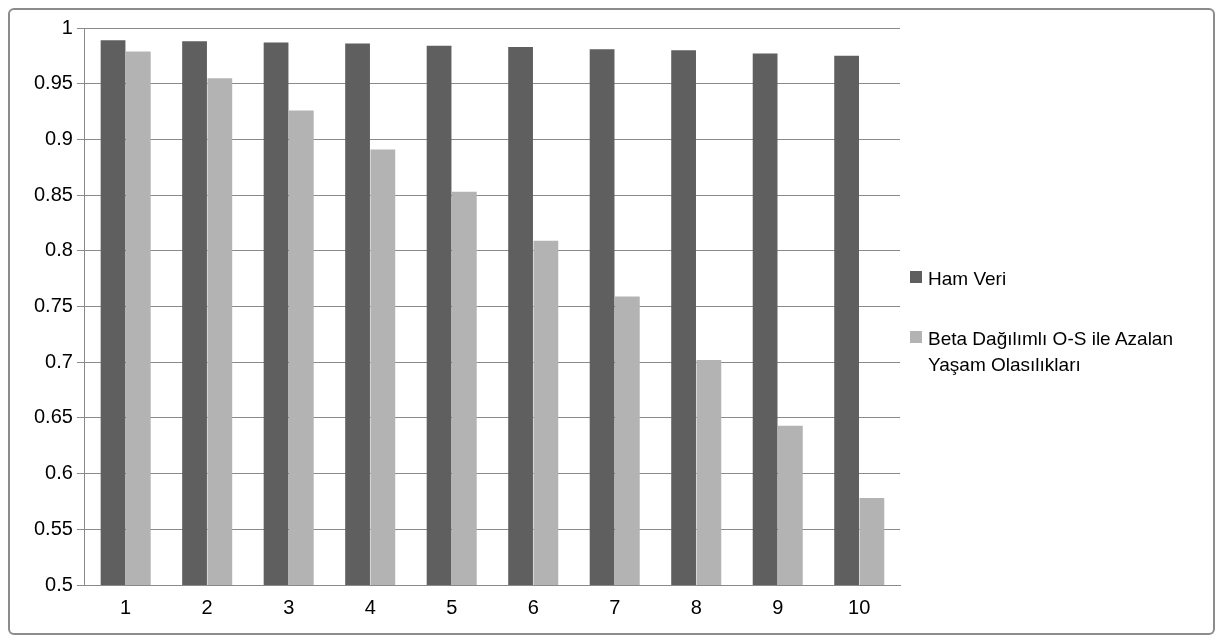 Image resolution: width=1223 pixels, height=641 pixels. What do you see at coordinates (53, 527) in the screenshot?
I see `y-tick-label: 0.55` at bounding box center [53, 527].